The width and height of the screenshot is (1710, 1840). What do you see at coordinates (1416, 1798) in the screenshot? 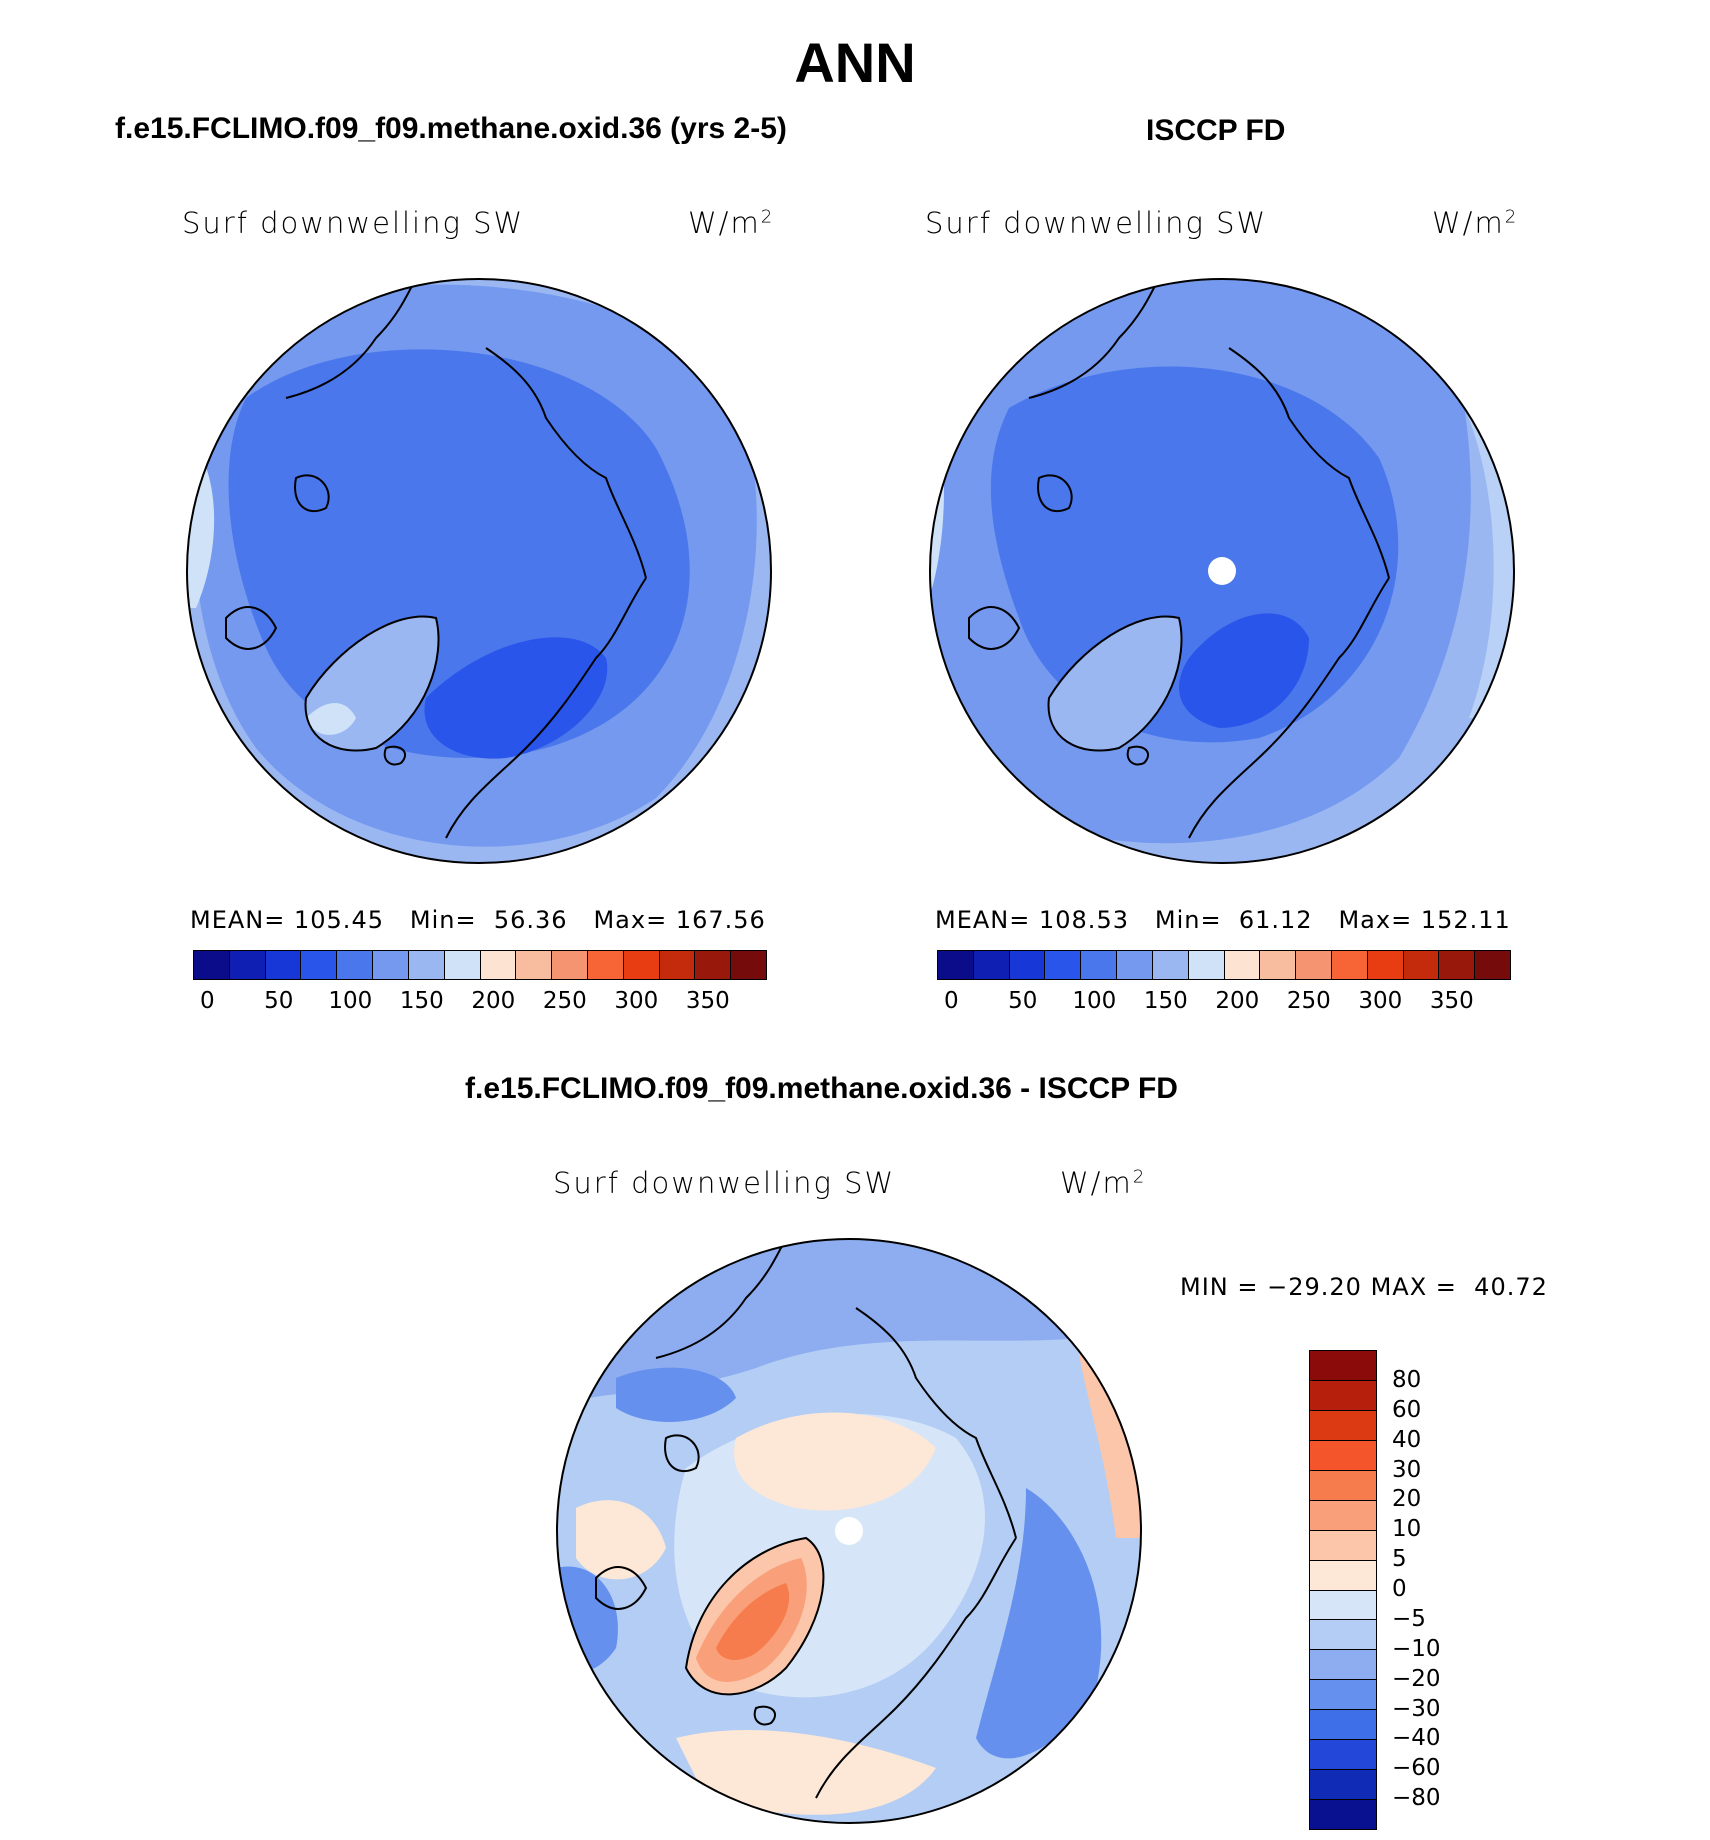
I see `colorbar-tick-label: −80` at bounding box center [1416, 1798].